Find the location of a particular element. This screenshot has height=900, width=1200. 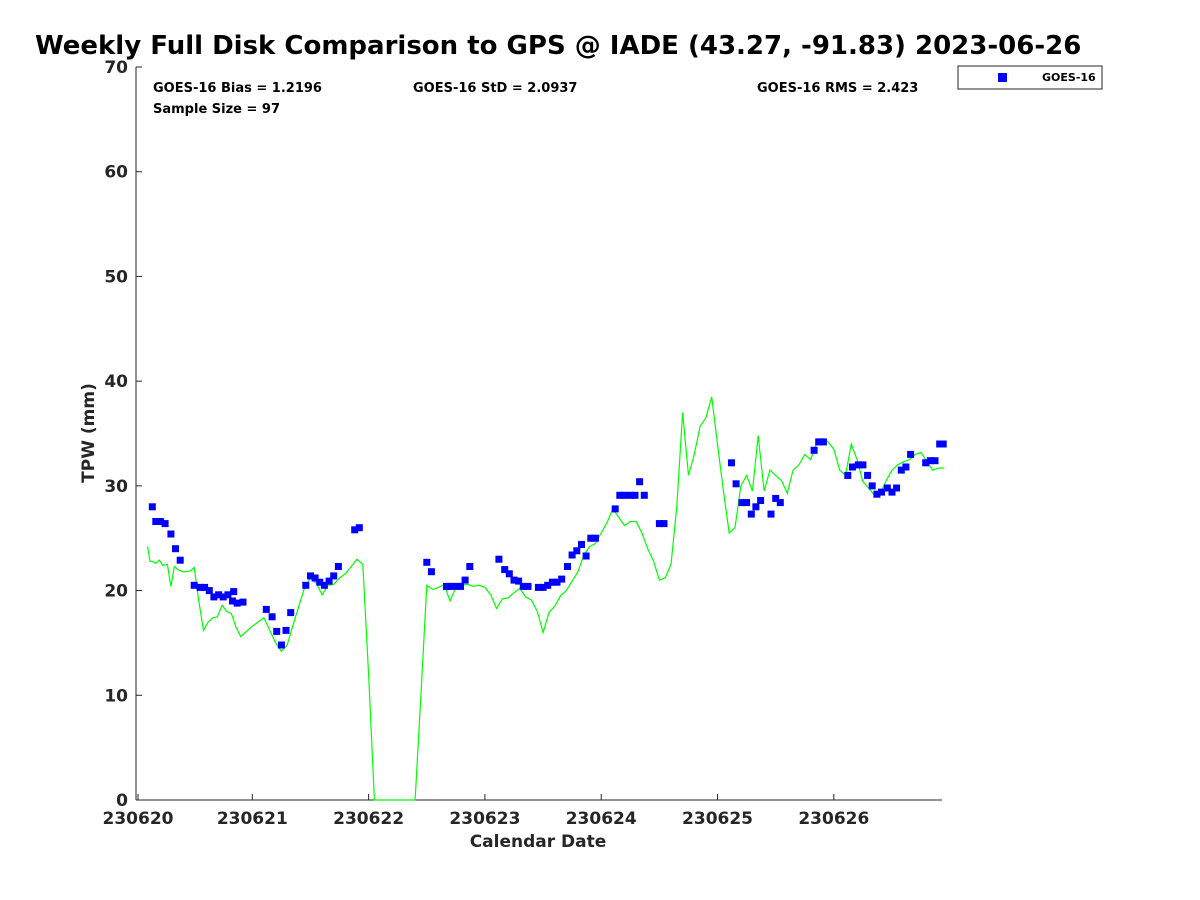

std-stat: GOES-16 StD = 2.0937 is located at coordinates (495, 88).